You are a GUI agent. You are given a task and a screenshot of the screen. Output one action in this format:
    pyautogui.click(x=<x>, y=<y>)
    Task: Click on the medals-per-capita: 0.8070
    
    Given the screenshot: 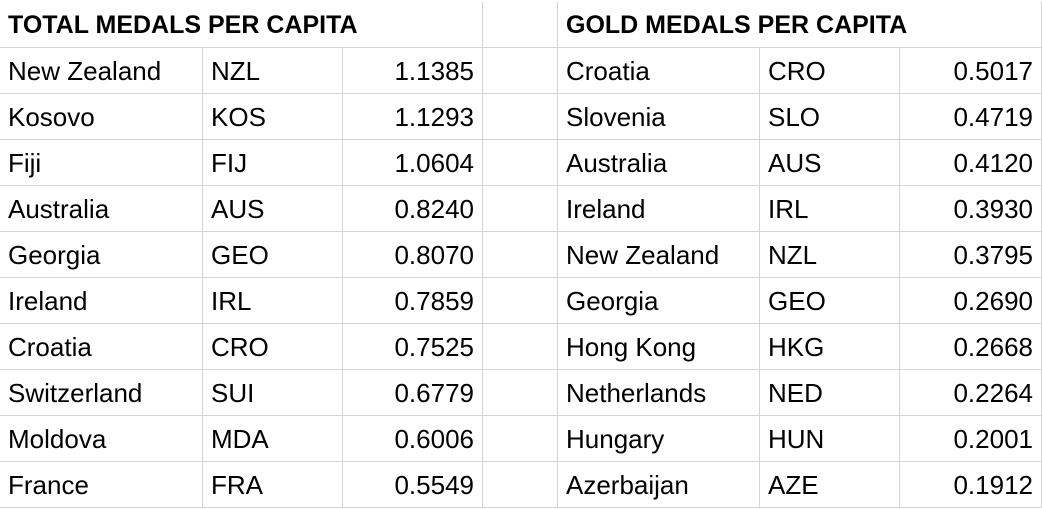 What is the action you would take?
    pyautogui.click(x=413, y=255)
    